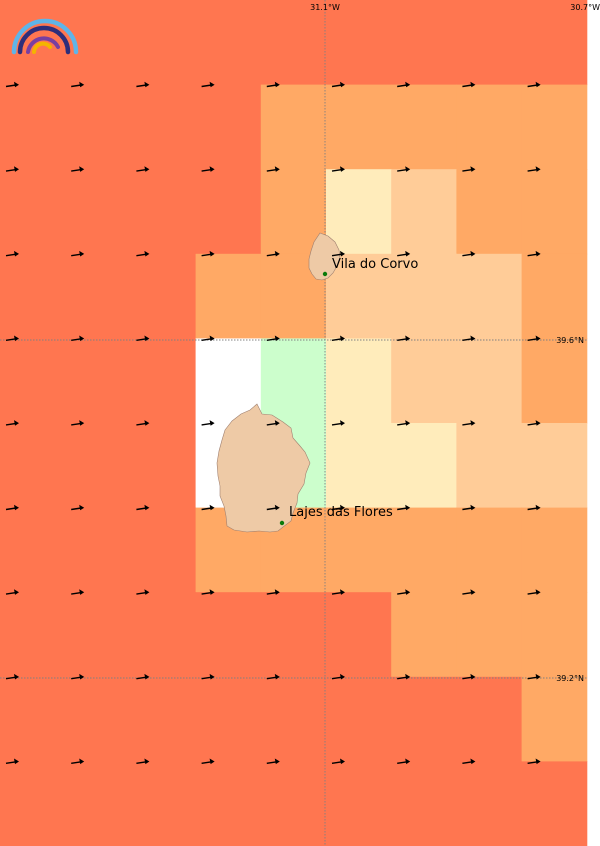 This screenshot has height=846, width=600. Describe the element at coordinates (594, 423) in the screenshot. I see `right-margin` at that location.